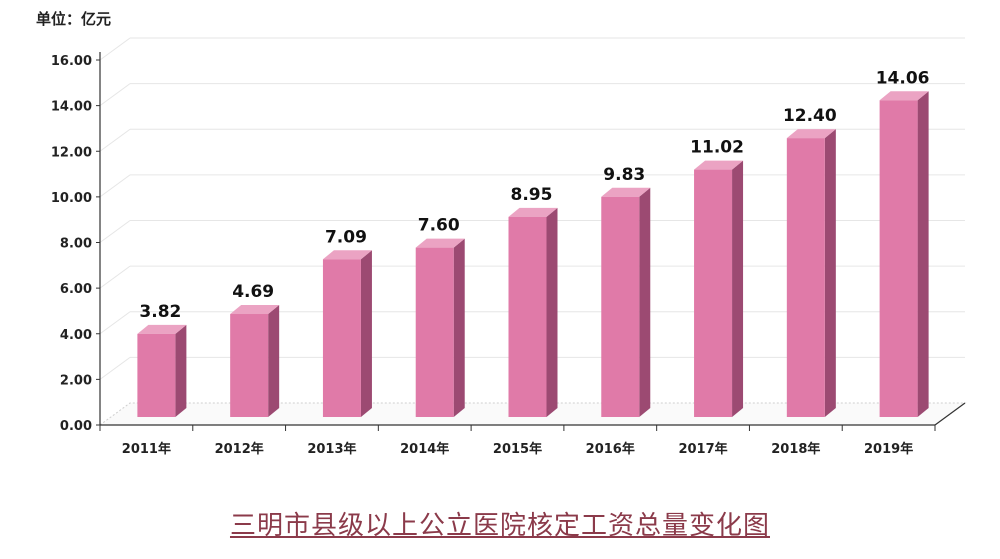 The width and height of the screenshot is (1000, 559). Describe the element at coordinates (610, 449) in the screenshot. I see `x-tick-label: 2016年` at that location.